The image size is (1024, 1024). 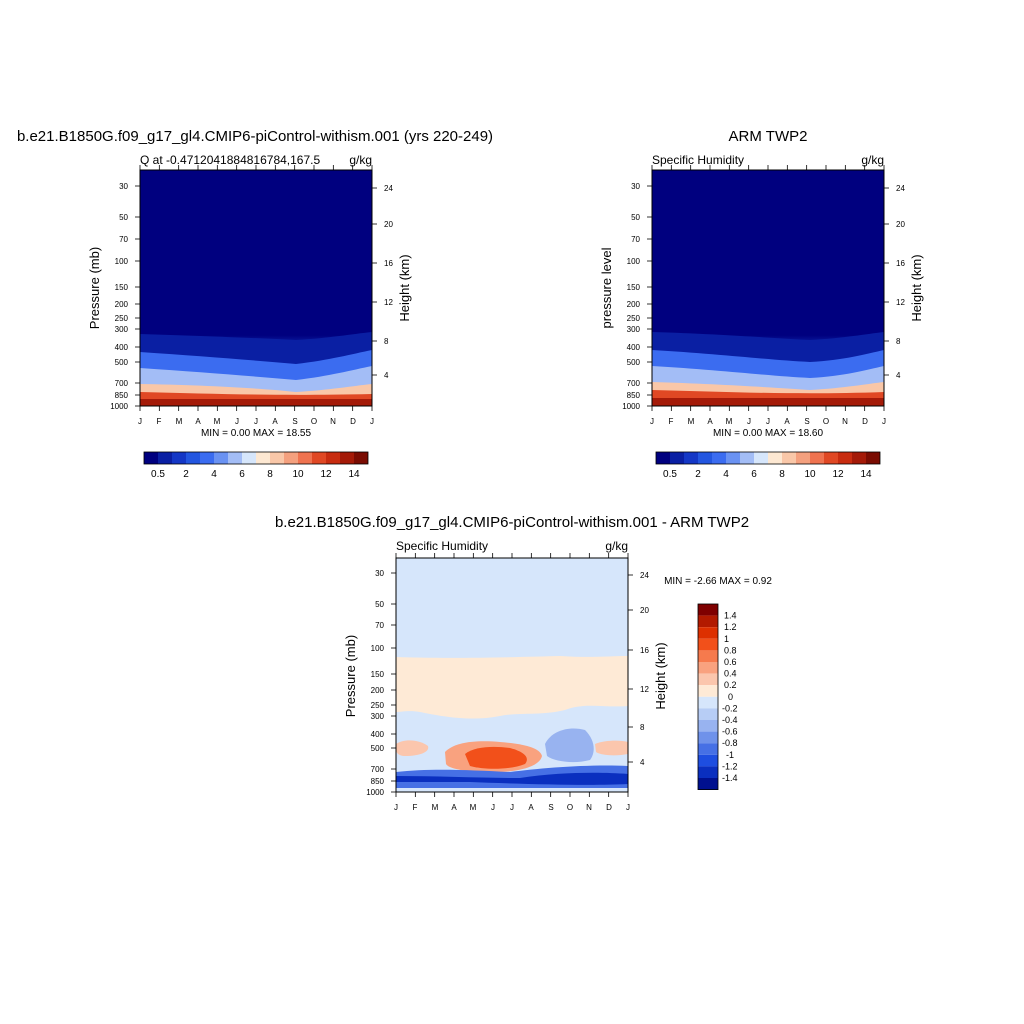 What do you see at coordinates (230, 160) in the screenshot?
I see `panel-model-left-string: Q at -0.4712041884816784,167.5` at bounding box center [230, 160].